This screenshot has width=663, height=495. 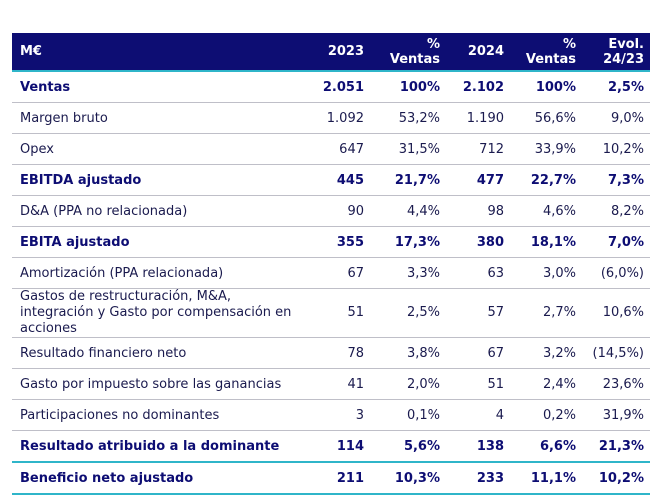 I want to click on table-row: Margen bruto 1.092 53,2% 1.190 56,6% 9,0%, so click(x=331, y=118).